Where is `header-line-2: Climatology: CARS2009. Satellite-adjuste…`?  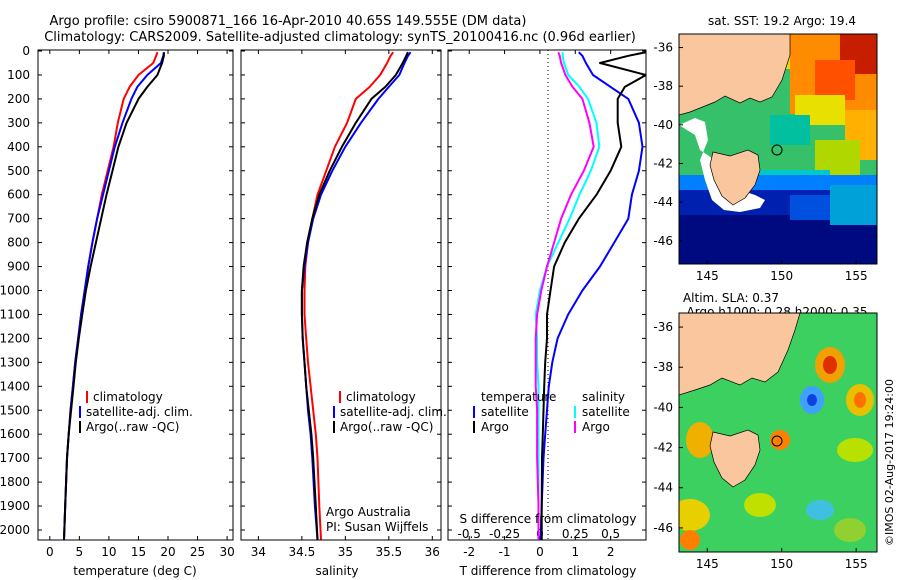
header-line-2: Climatology: CARS2009. Satellite-adjuste… is located at coordinates (340, 37).